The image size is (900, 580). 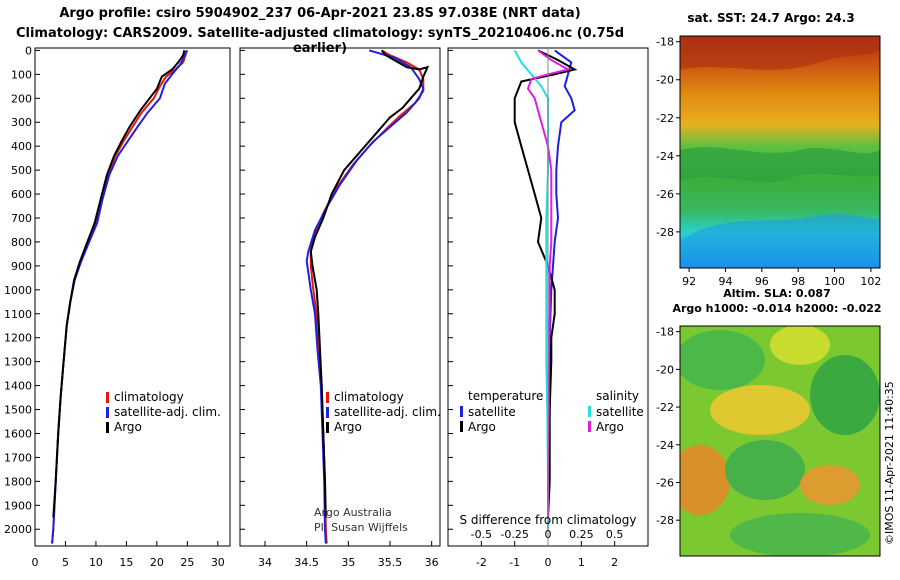 What do you see at coordinates (620, 412) in the screenshot?
I see `legend-label-sal-satellite: satellite` at bounding box center [620, 412].